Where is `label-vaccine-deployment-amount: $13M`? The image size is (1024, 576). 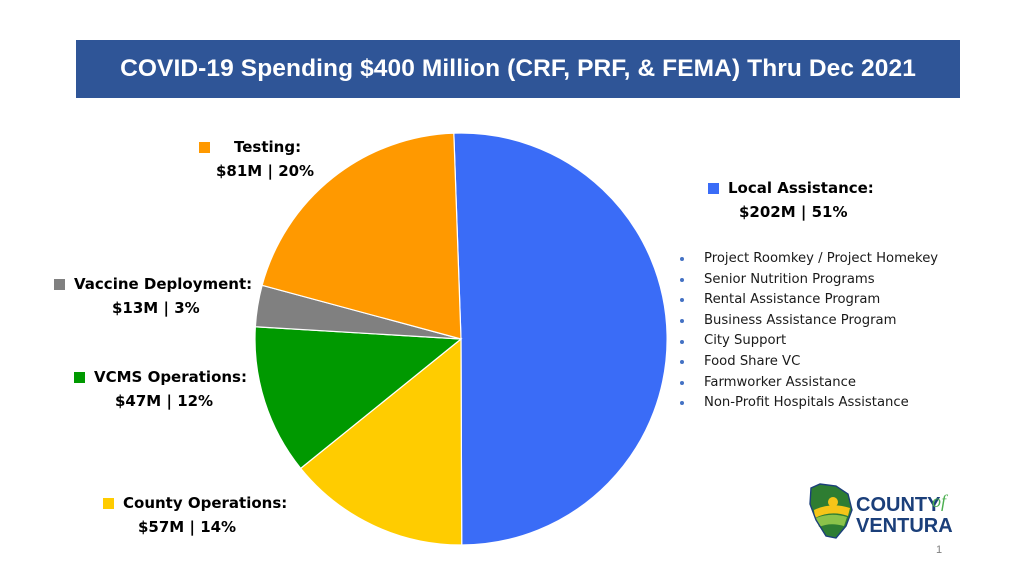 label-vaccine-deployment-amount: $13M is located at coordinates (135, 308).